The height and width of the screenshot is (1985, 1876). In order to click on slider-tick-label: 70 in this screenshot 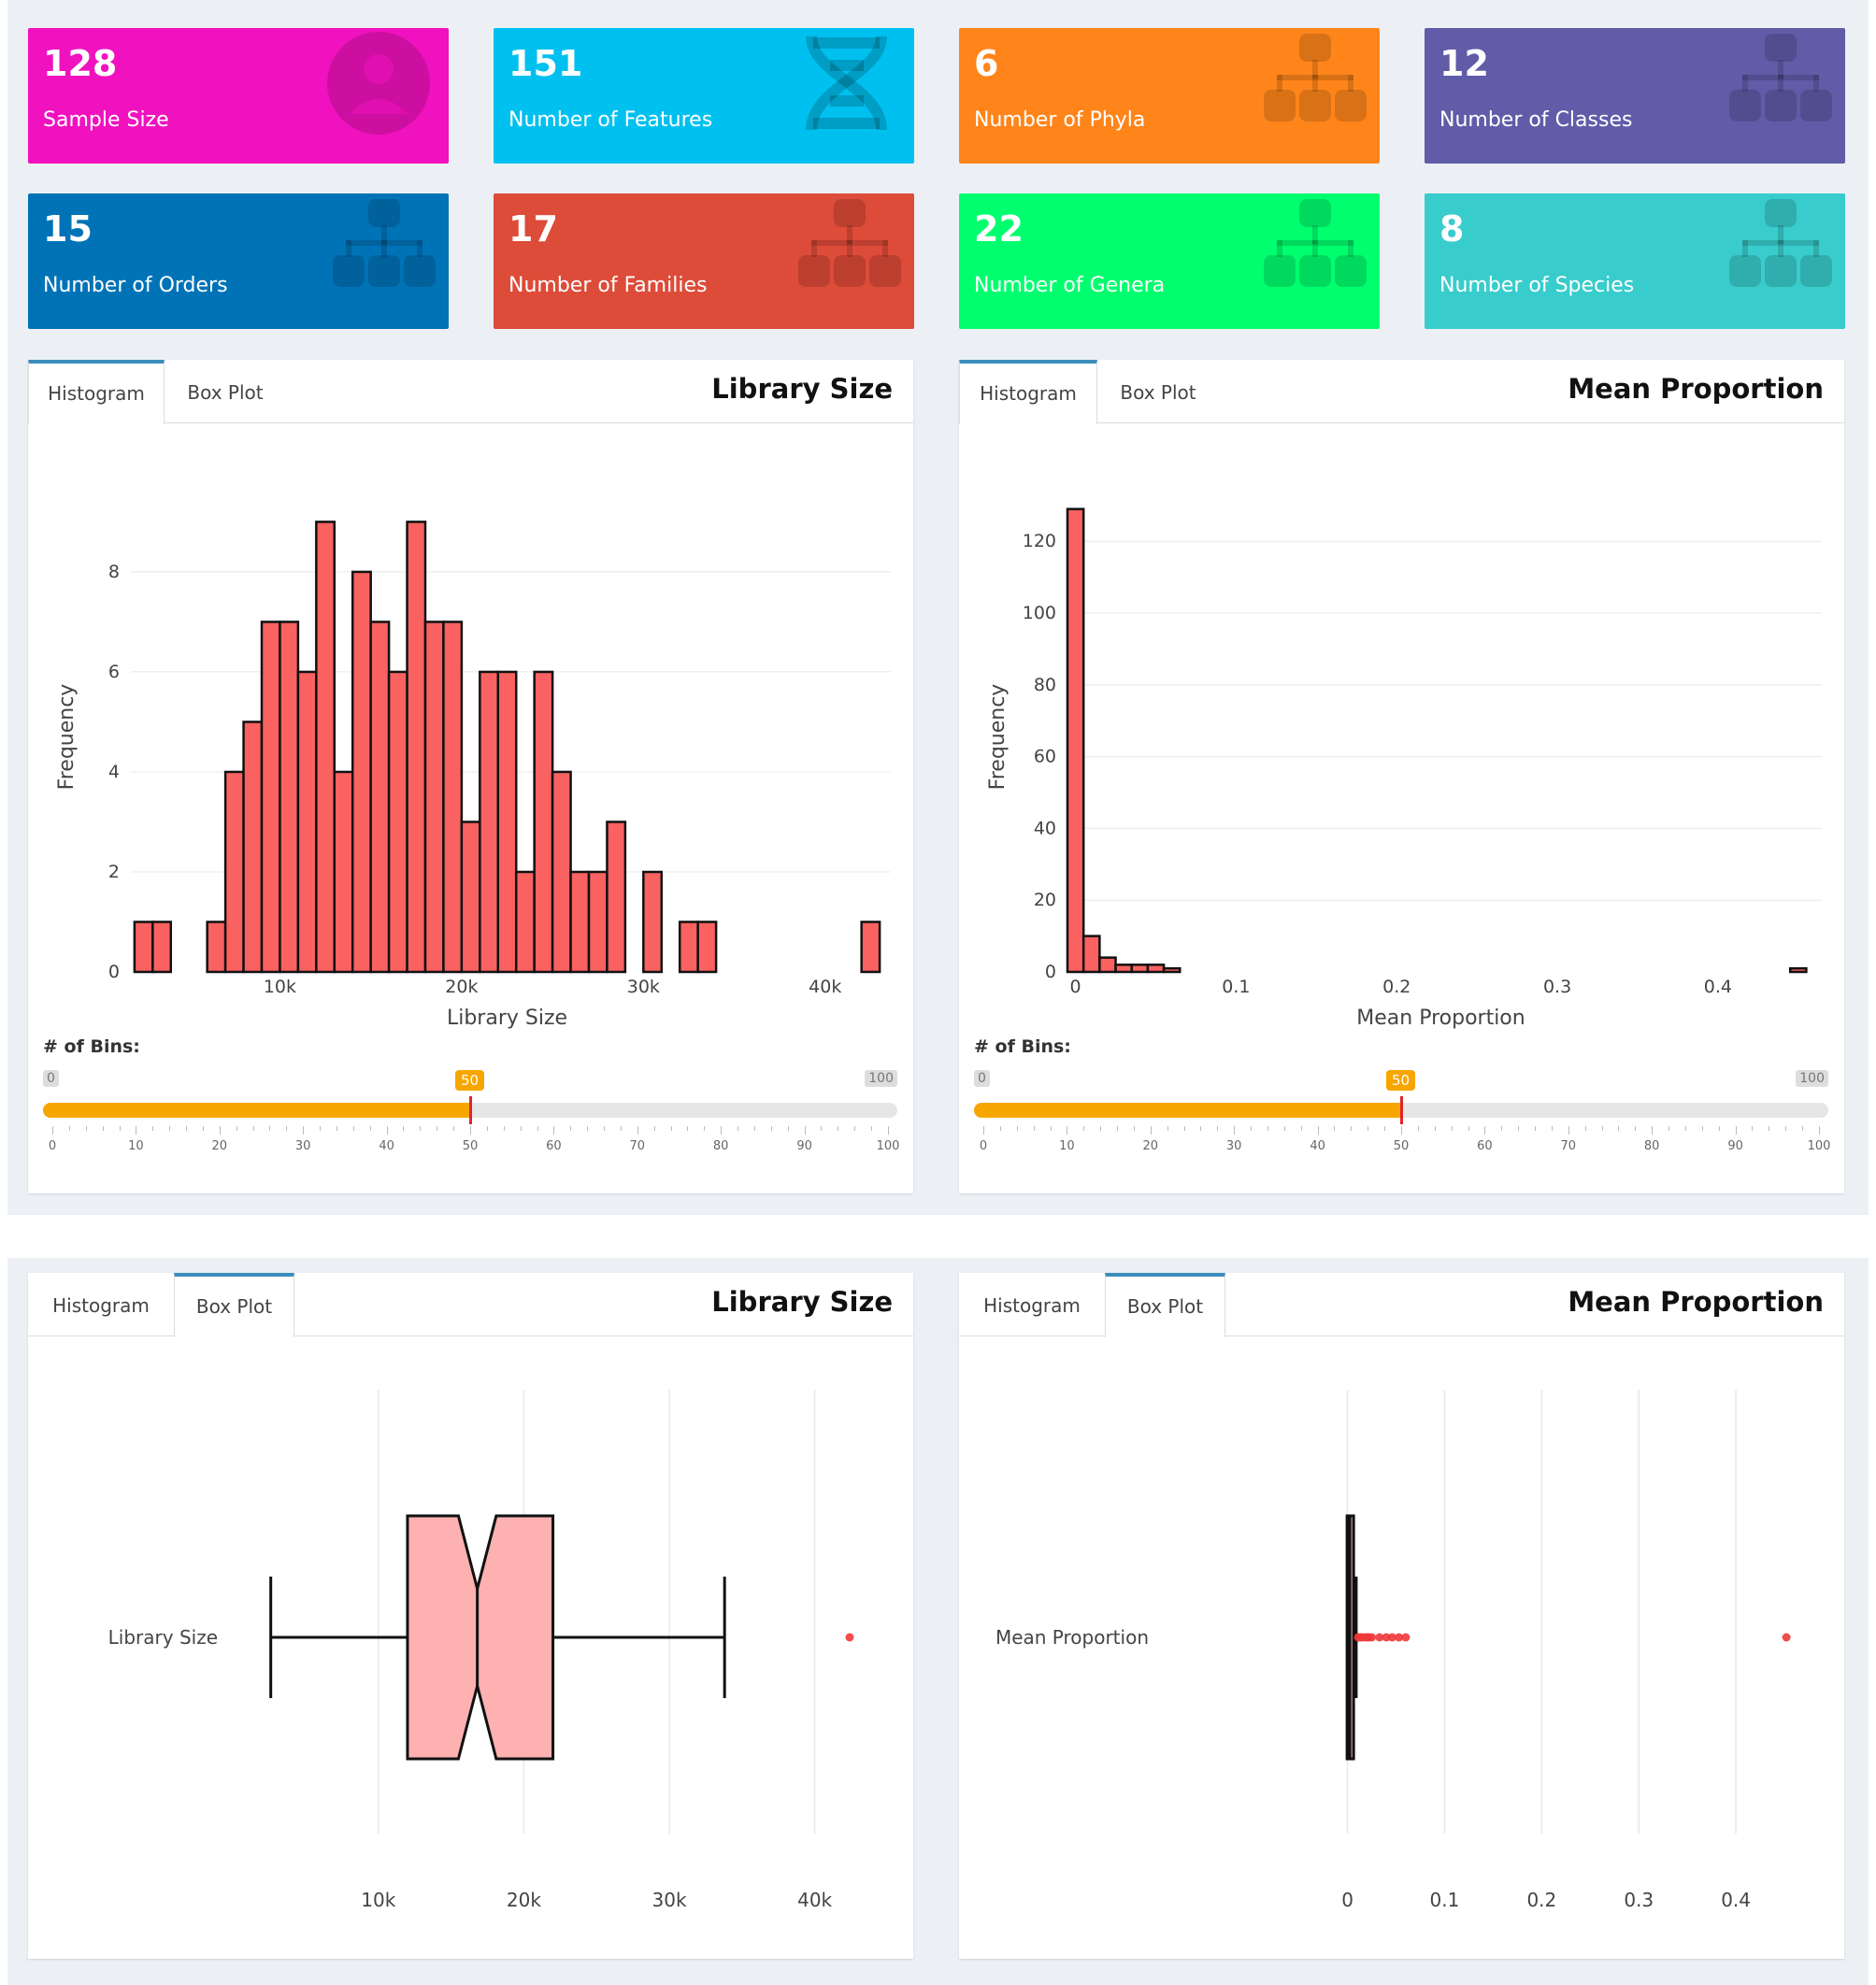, I will do `click(1568, 1146)`.